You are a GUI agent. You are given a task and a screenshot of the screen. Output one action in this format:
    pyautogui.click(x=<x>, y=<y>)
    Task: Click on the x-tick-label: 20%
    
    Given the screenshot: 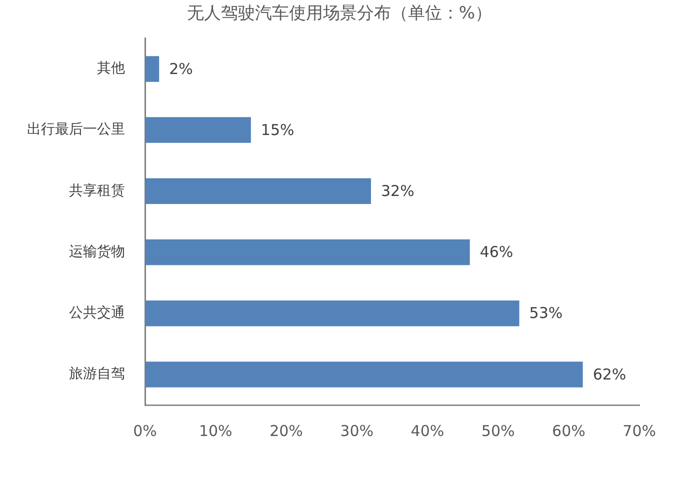 What is the action you would take?
    pyautogui.click(x=286, y=431)
    